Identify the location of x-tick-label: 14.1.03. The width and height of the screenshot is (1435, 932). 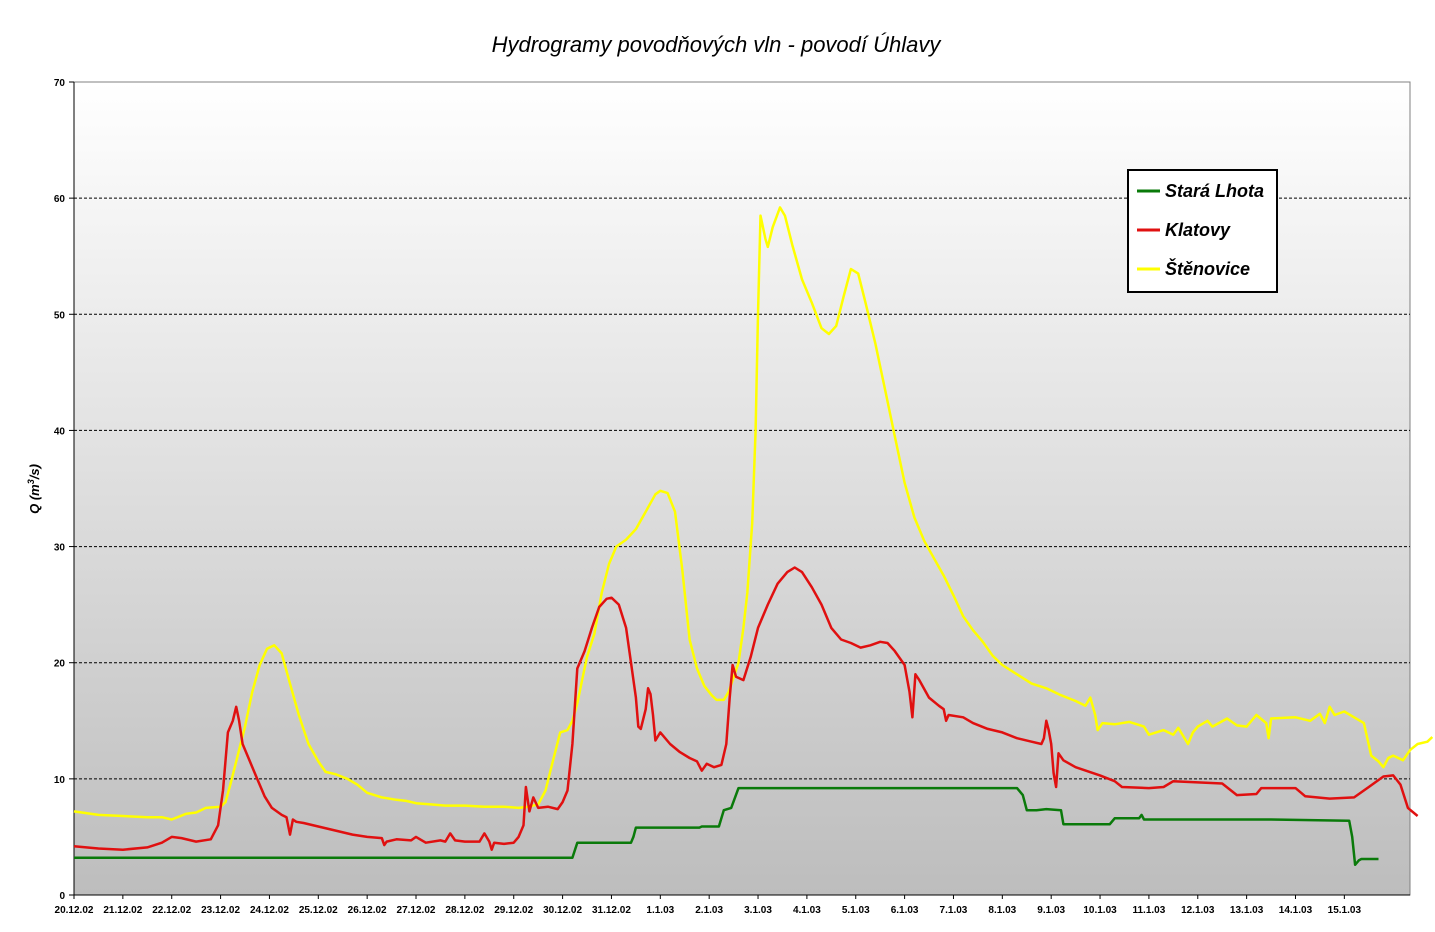
(1296, 910).